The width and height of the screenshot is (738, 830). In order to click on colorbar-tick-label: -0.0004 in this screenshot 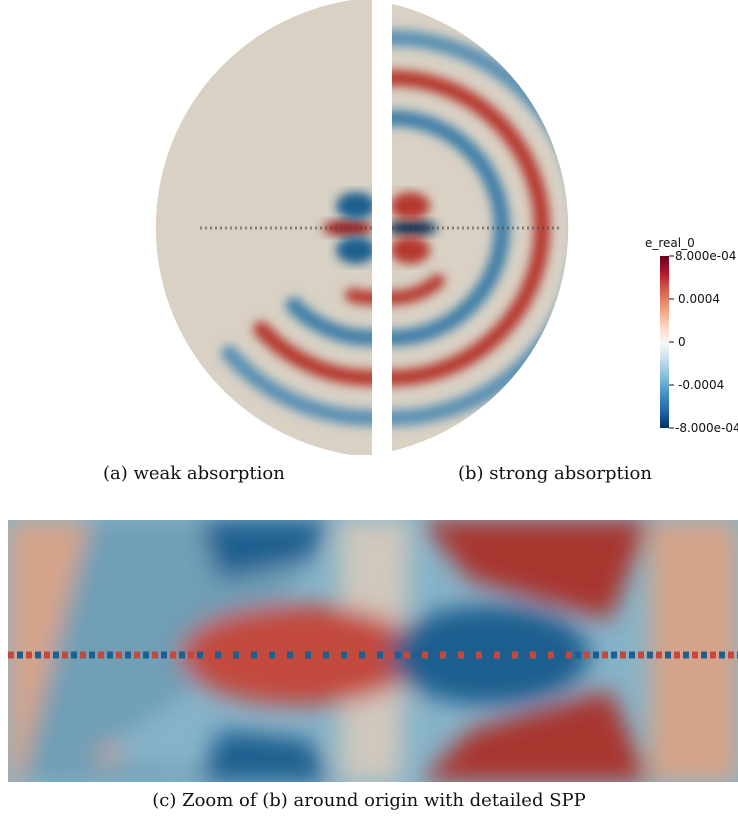, I will do `click(701, 385)`.